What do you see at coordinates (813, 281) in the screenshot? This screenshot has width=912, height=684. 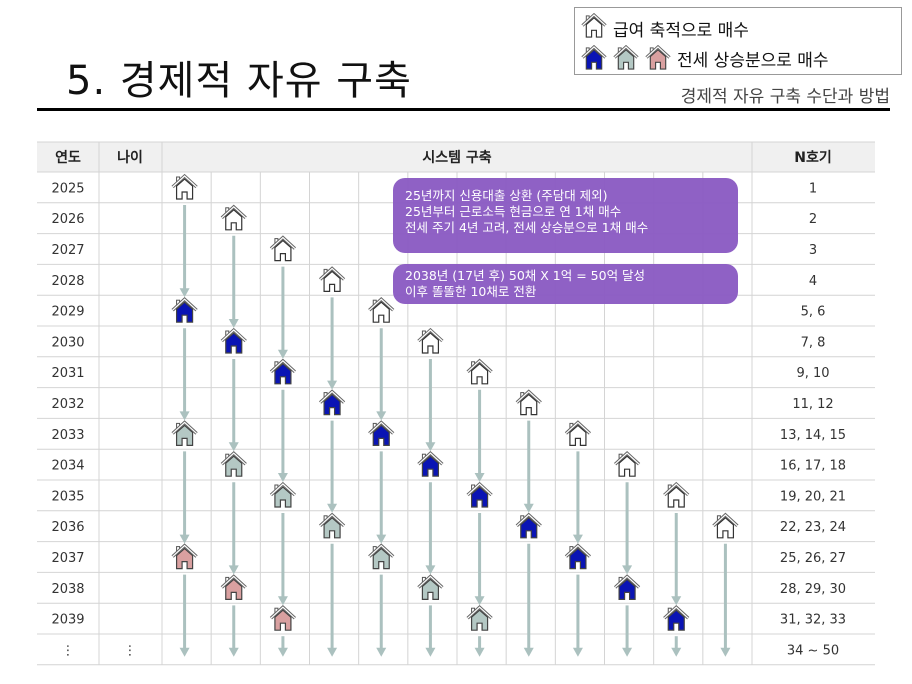 I see `cell-n: 4` at bounding box center [813, 281].